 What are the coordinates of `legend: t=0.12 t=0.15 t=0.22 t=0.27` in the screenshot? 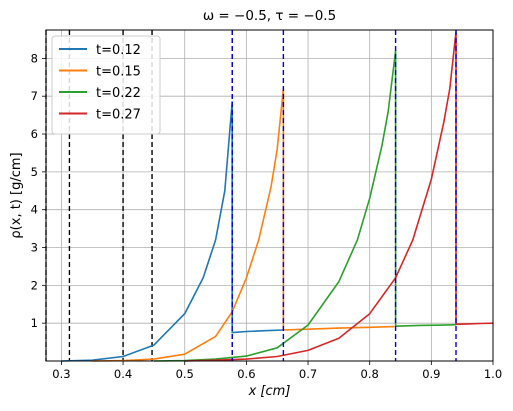 It's located at (106, 85).